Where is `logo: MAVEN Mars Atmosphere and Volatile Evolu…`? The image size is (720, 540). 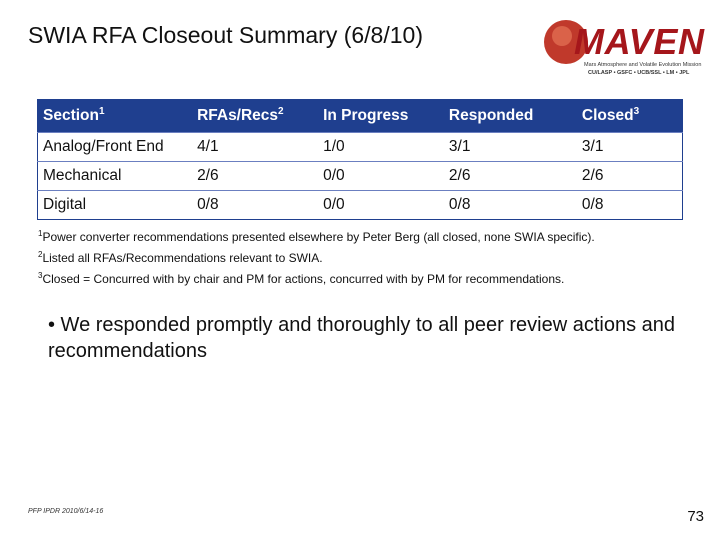 logo: MAVEN Mars Atmosphere and Volatile Evolu… is located at coordinates (624, 48).